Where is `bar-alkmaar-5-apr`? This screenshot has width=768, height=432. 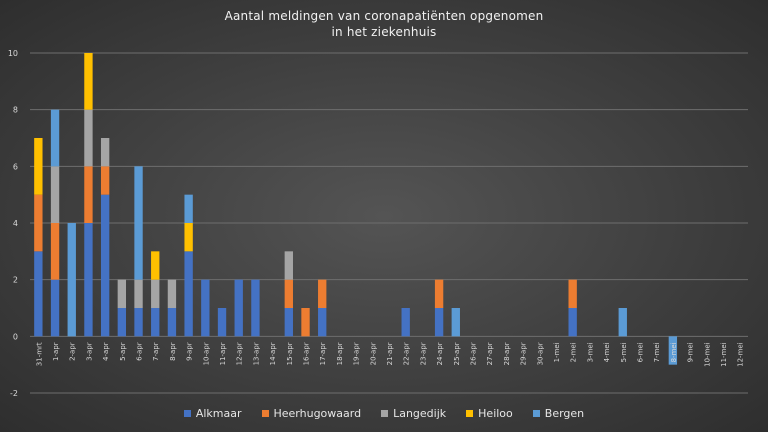 bar-alkmaar-5-apr is located at coordinates (122, 322).